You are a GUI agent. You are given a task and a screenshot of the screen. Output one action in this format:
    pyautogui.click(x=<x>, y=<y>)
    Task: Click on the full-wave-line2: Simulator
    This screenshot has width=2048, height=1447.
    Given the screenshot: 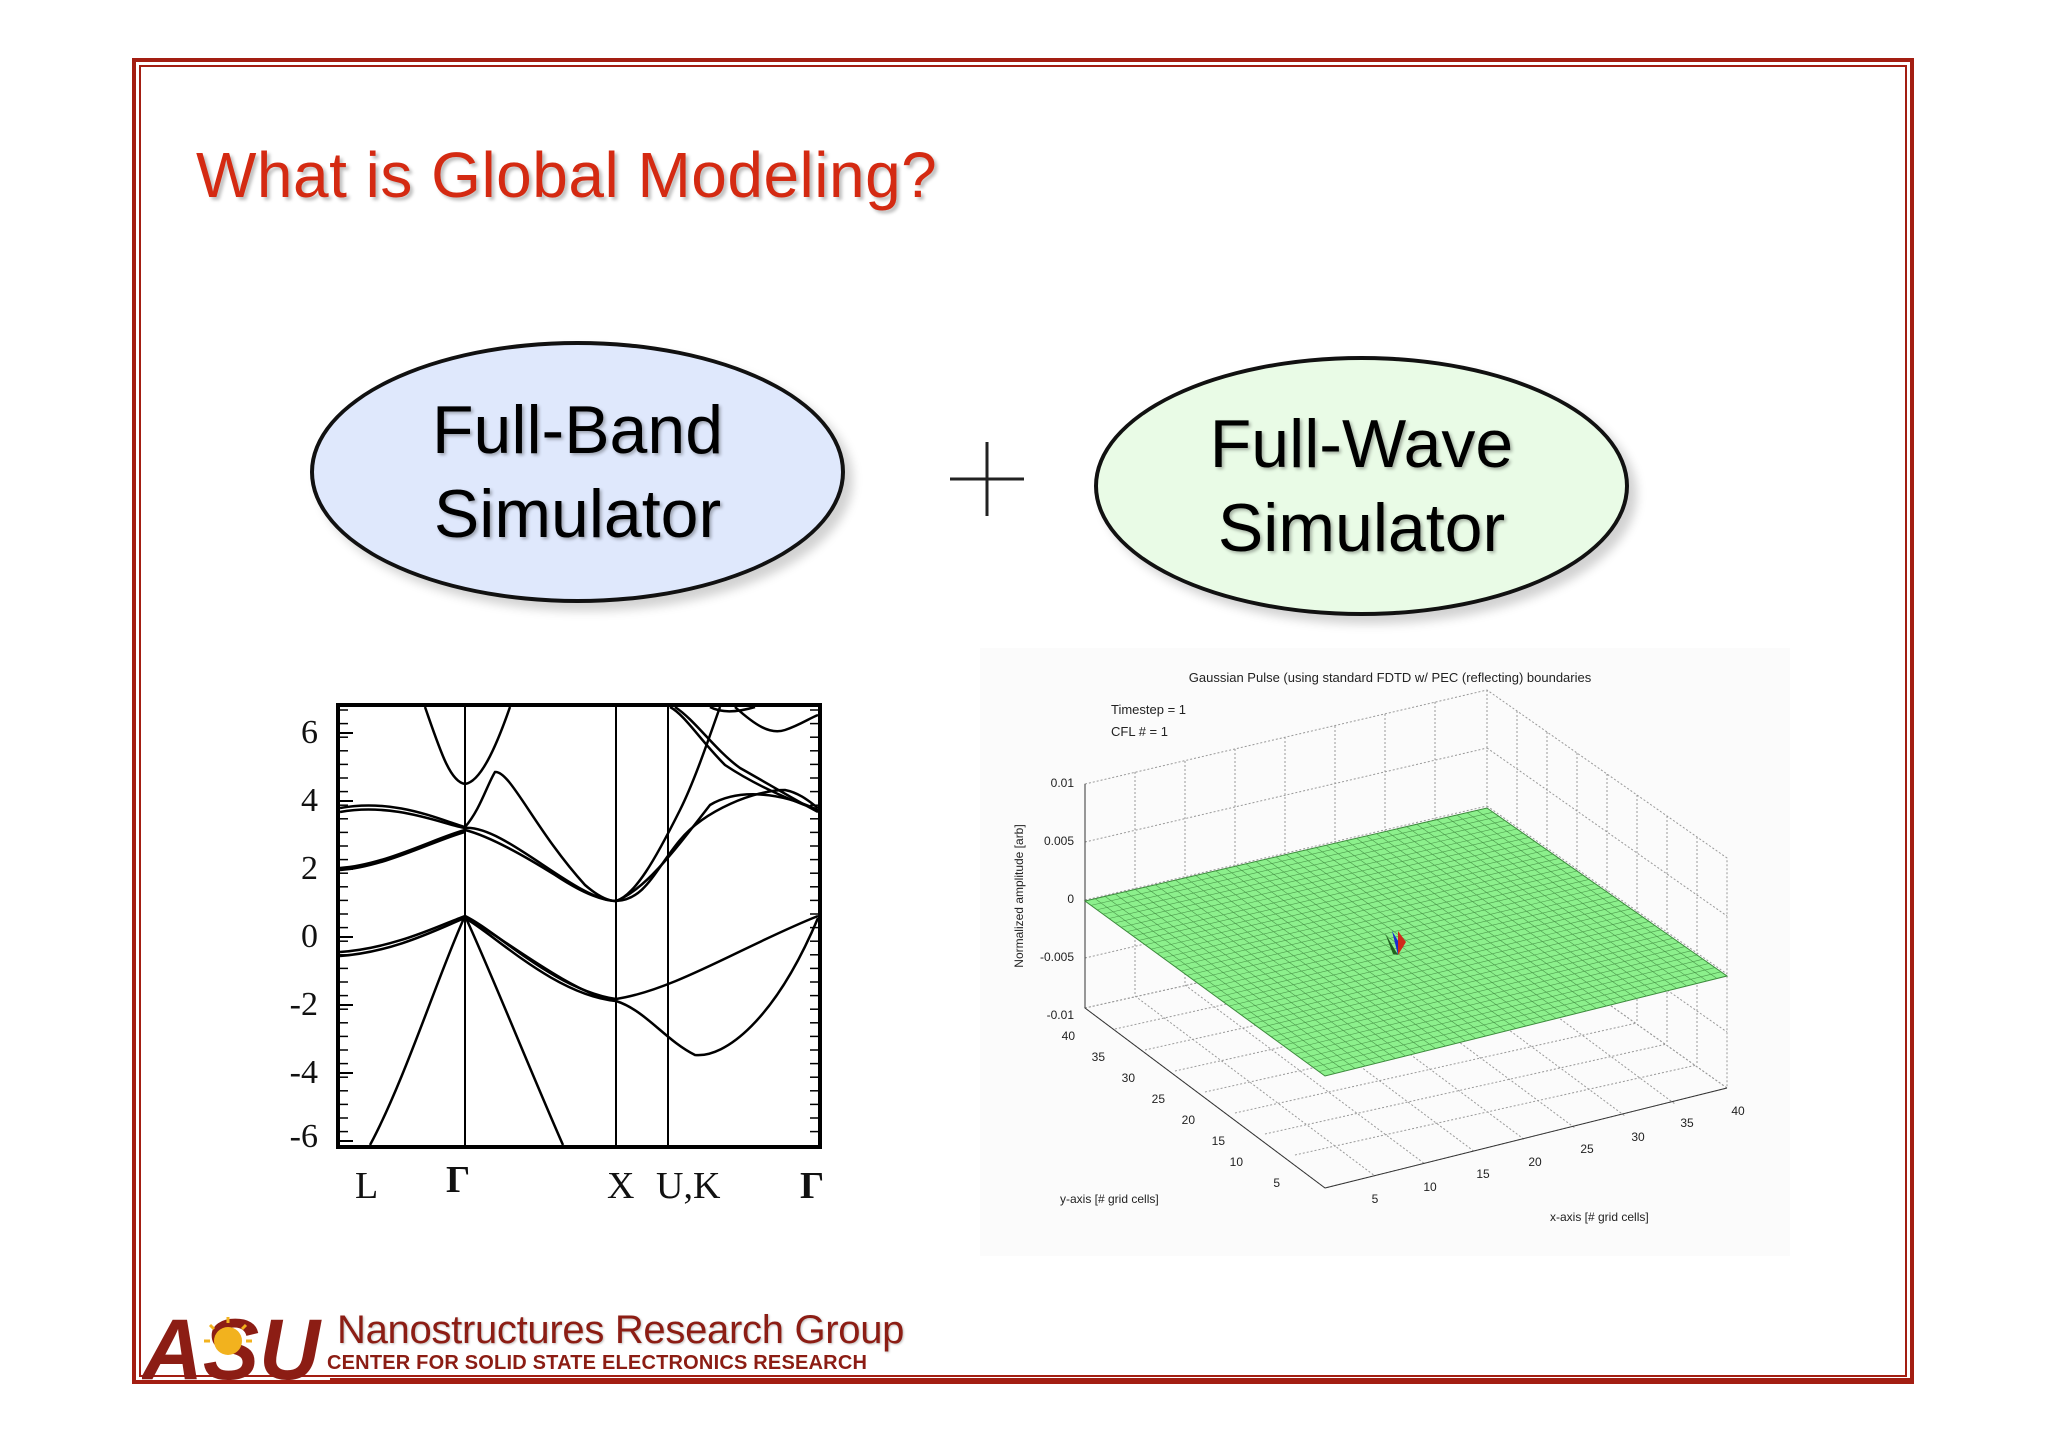 What is the action you would take?
    pyautogui.click(x=1361, y=528)
    